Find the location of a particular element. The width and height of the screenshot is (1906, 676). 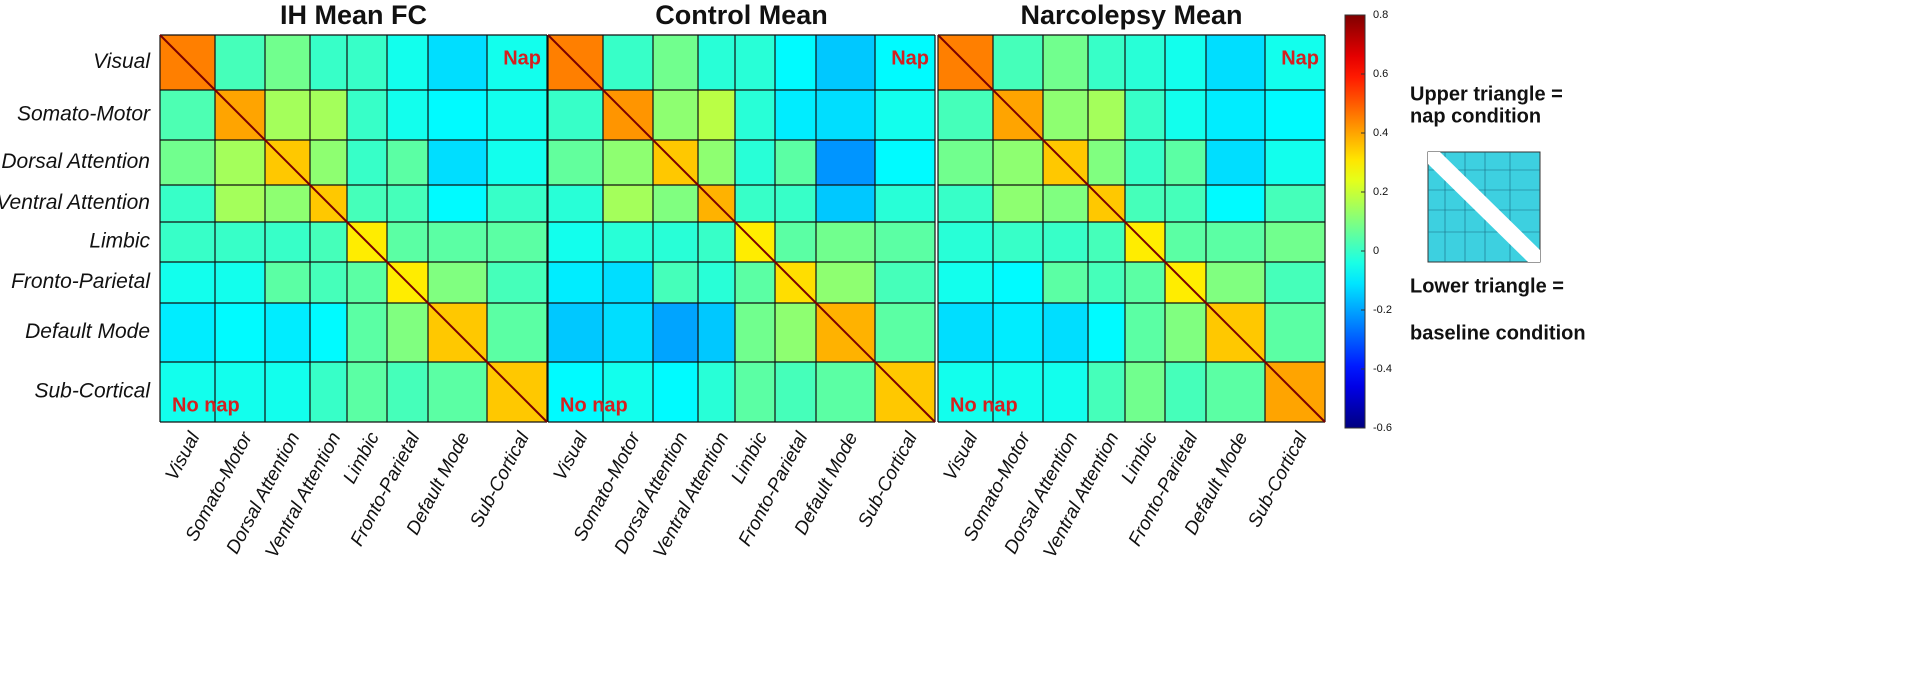

y-tick-label: Sub-Cortical is located at coordinates (92, 391).